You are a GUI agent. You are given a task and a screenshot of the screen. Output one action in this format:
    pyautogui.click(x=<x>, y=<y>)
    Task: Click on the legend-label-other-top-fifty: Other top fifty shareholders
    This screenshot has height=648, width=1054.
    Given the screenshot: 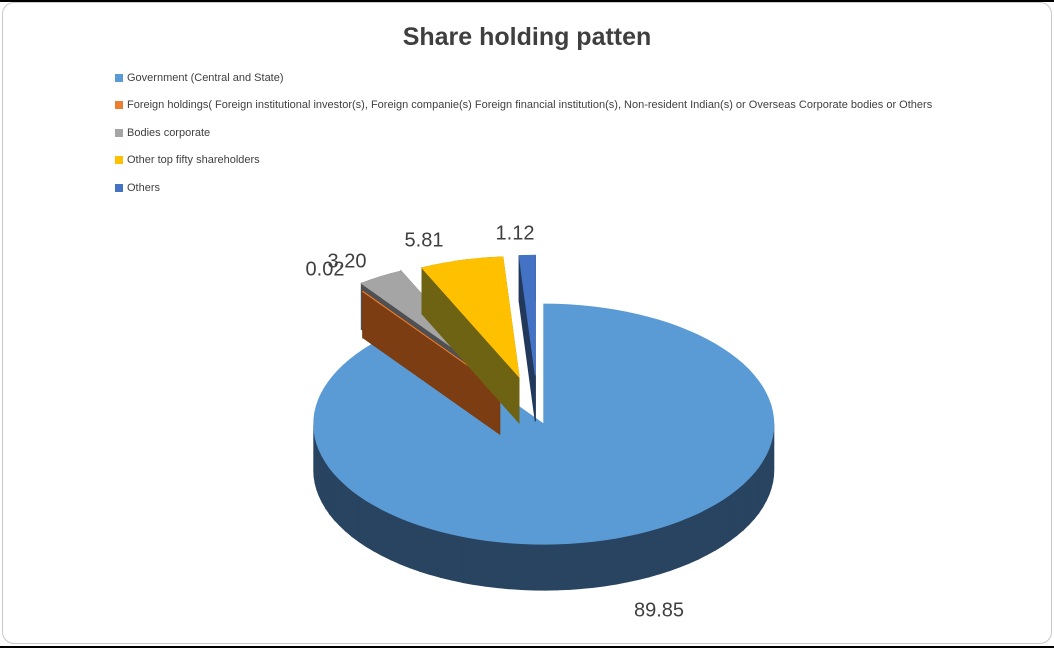 What is the action you would take?
    pyautogui.click(x=193, y=160)
    